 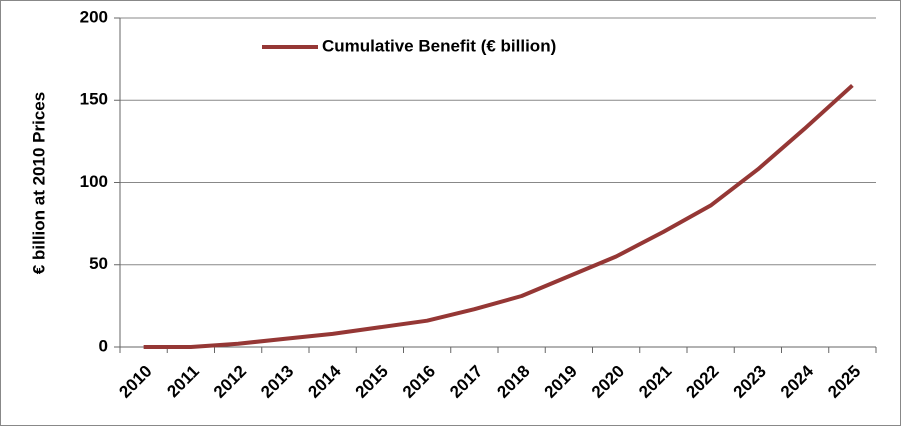 I want to click on y-tick-label: 150, so click(x=94, y=99).